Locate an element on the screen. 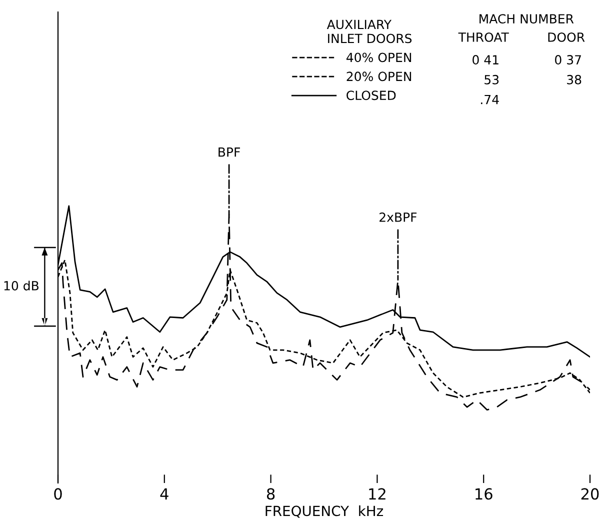  x-axis-title: FREQUENCY kHz is located at coordinates (325, 511).